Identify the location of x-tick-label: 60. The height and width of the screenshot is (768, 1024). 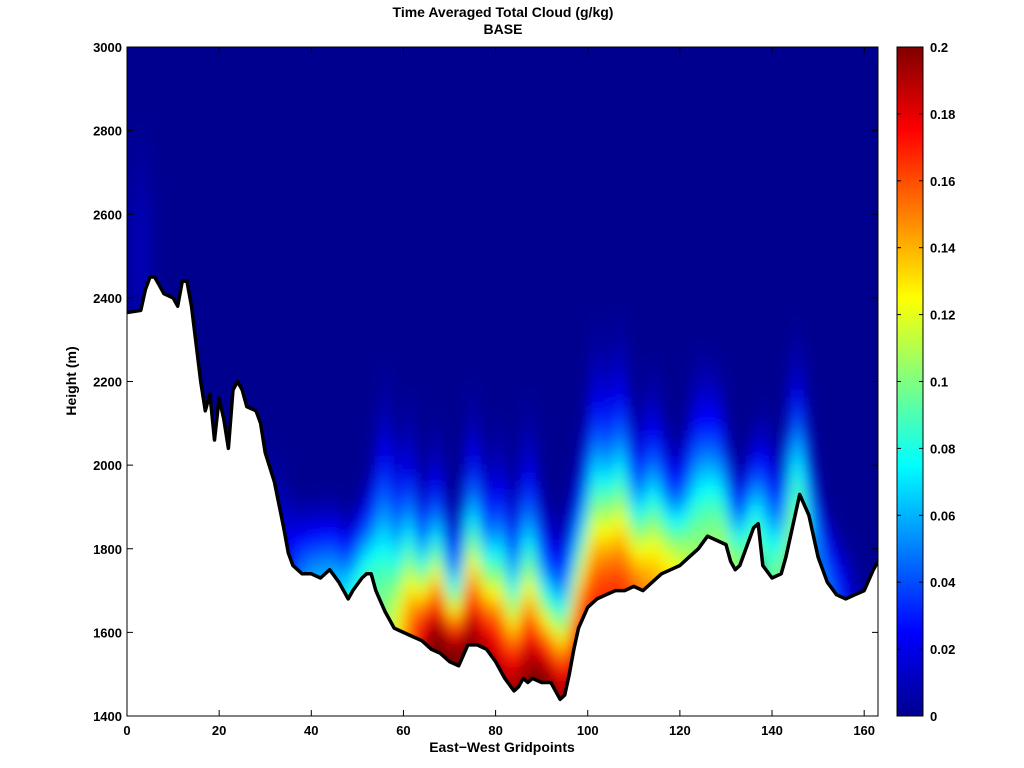
(403, 730).